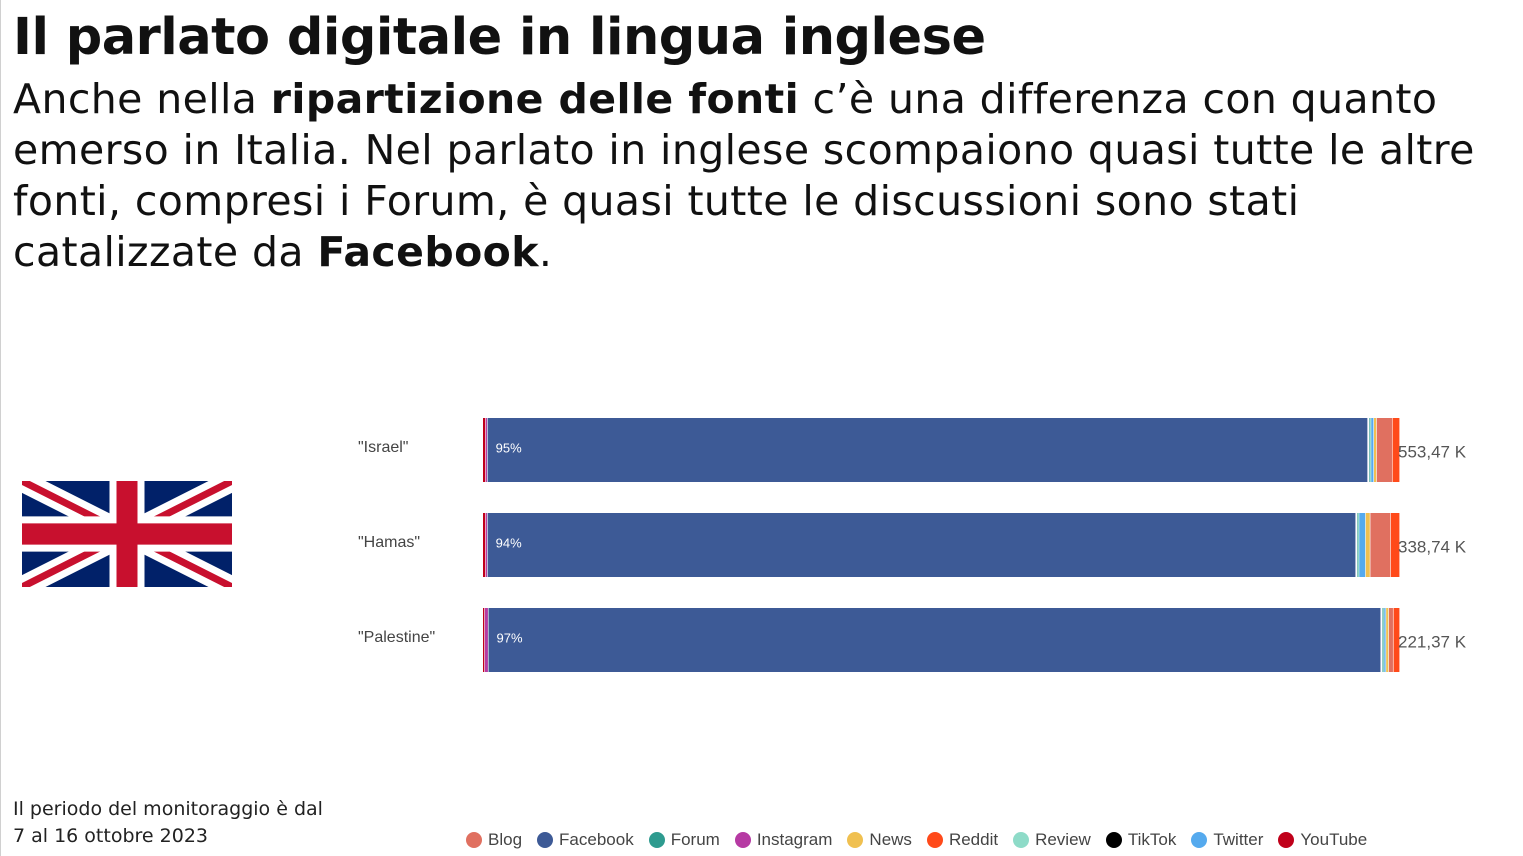 This screenshot has width=1523, height=856. What do you see at coordinates (596, 839) in the screenshot?
I see `legend-label: Facebook` at bounding box center [596, 839].